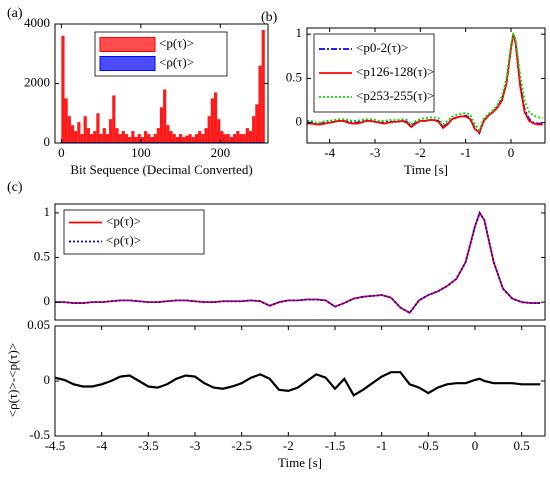 Image resolution: width=550 pixels, height=482 pixels. Describe the element at coordinates (15, 187) in the screenshot. I see `panel-label: (c)` at that location.